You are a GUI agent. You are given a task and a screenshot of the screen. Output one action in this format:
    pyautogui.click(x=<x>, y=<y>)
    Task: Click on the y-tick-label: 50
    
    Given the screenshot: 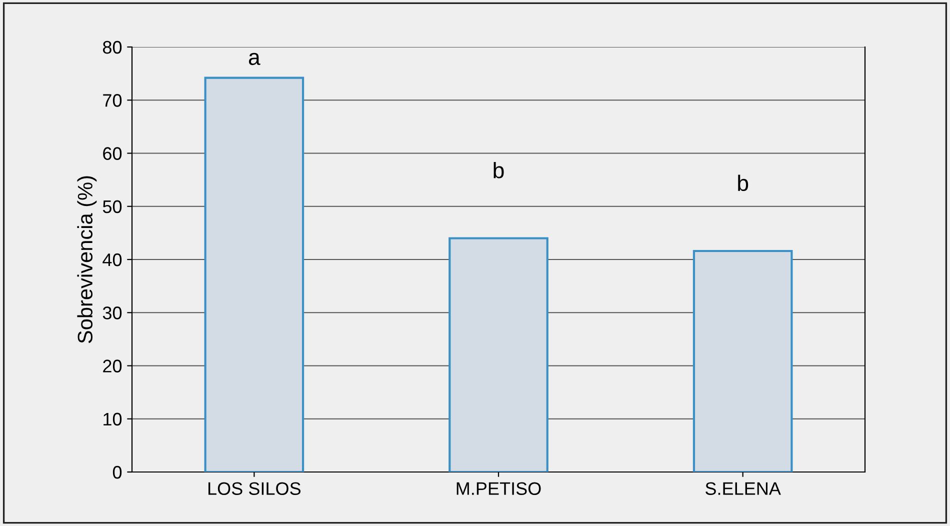 What is the action you would take?
    pyautogui.click(x=112, y=207)
    